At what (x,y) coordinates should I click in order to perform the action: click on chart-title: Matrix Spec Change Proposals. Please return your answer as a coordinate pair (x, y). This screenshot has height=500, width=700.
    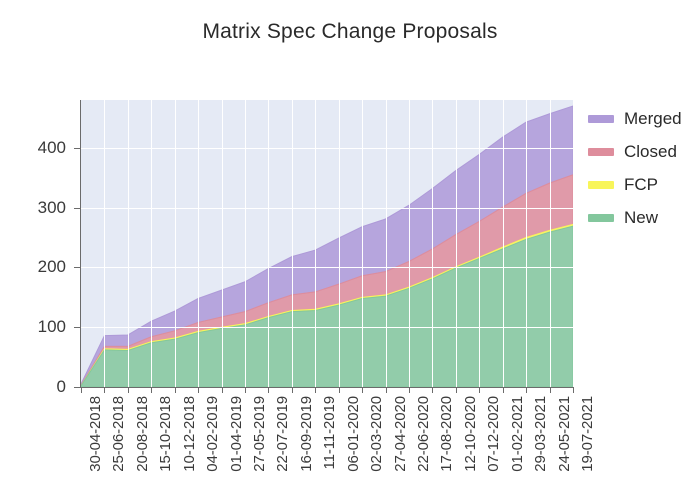
    Looking at the image, I should click on (350, 31).